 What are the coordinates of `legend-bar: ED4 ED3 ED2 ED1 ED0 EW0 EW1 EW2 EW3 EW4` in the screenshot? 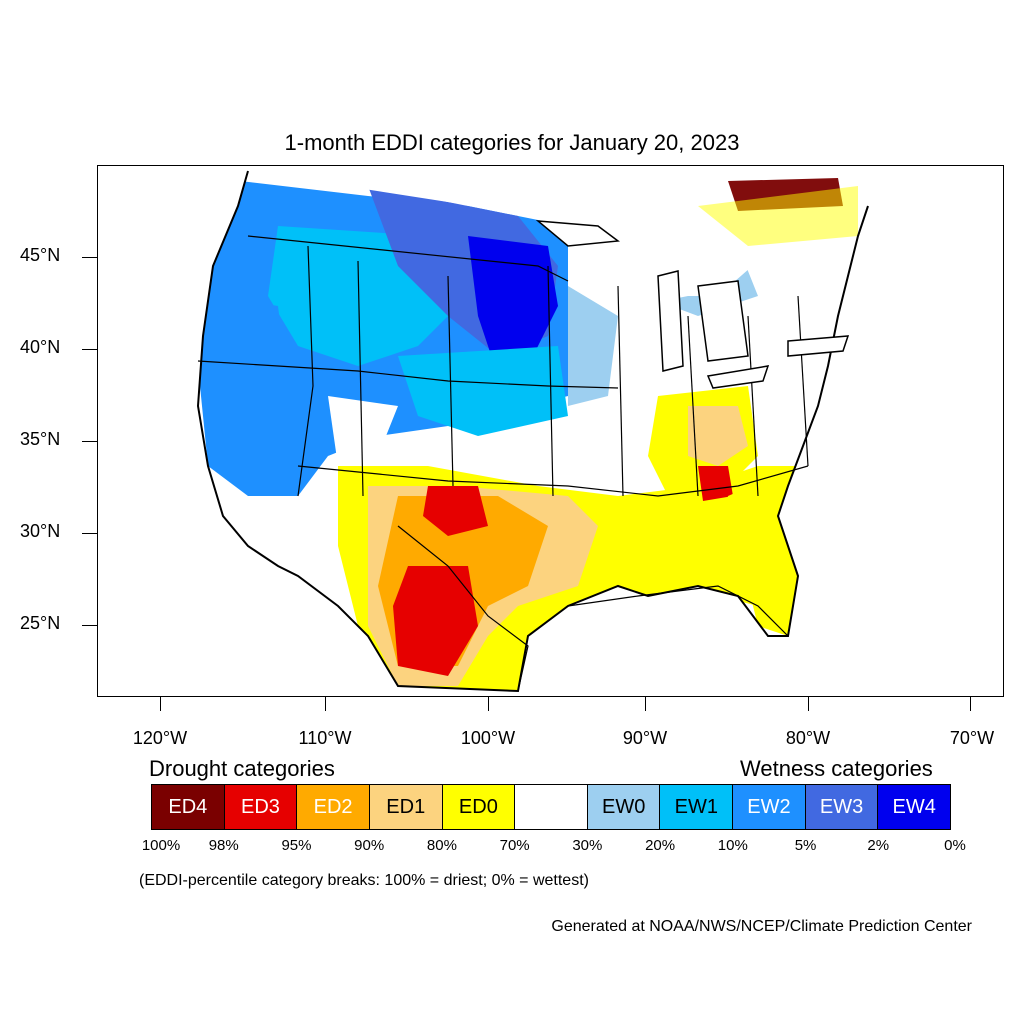 It's located at (551, 807).